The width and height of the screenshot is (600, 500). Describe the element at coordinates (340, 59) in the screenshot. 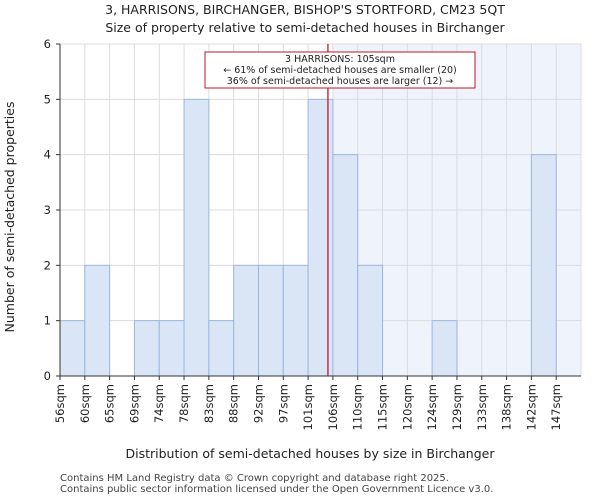

I see `annotation-line-1: 3 HARRISONS: 105sqm` at that location.